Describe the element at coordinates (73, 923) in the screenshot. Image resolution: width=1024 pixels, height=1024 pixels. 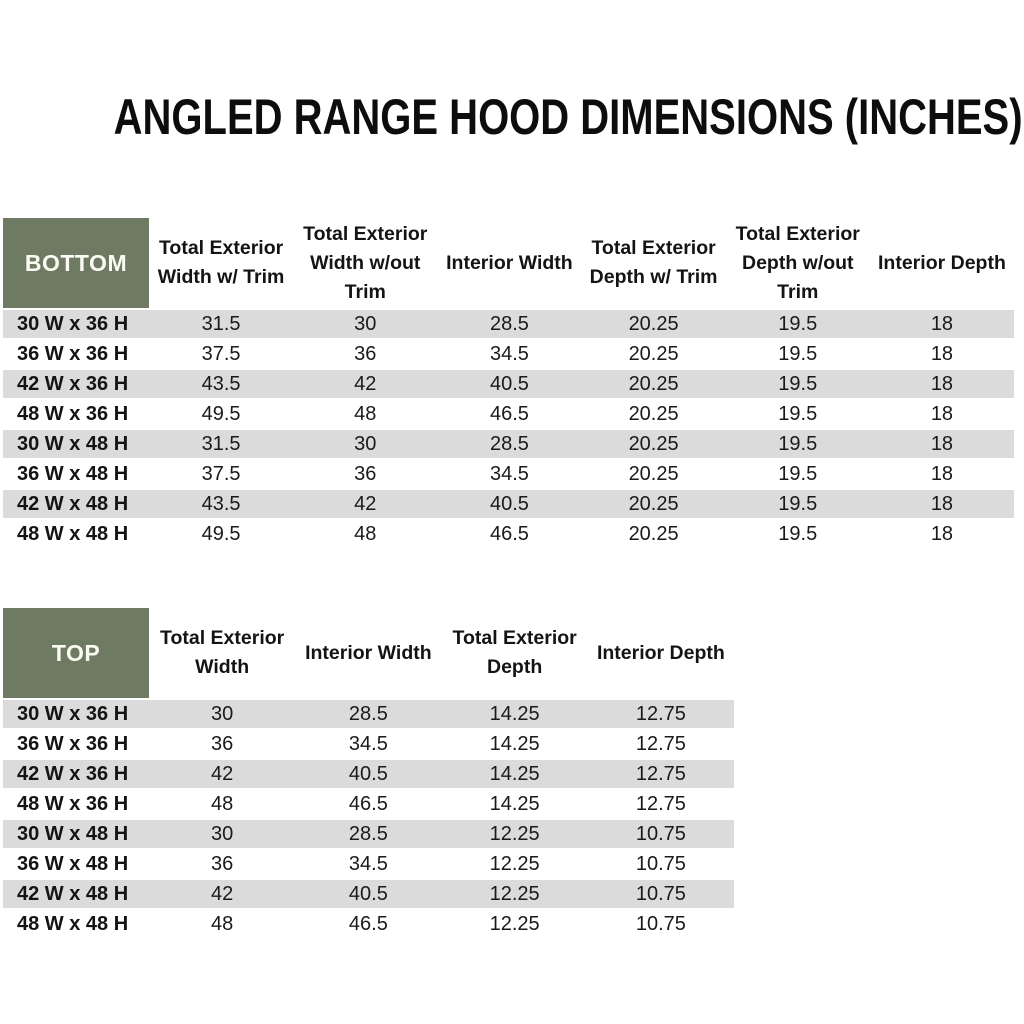
I see `row-size-label: 48 W x 48 H` at that location.